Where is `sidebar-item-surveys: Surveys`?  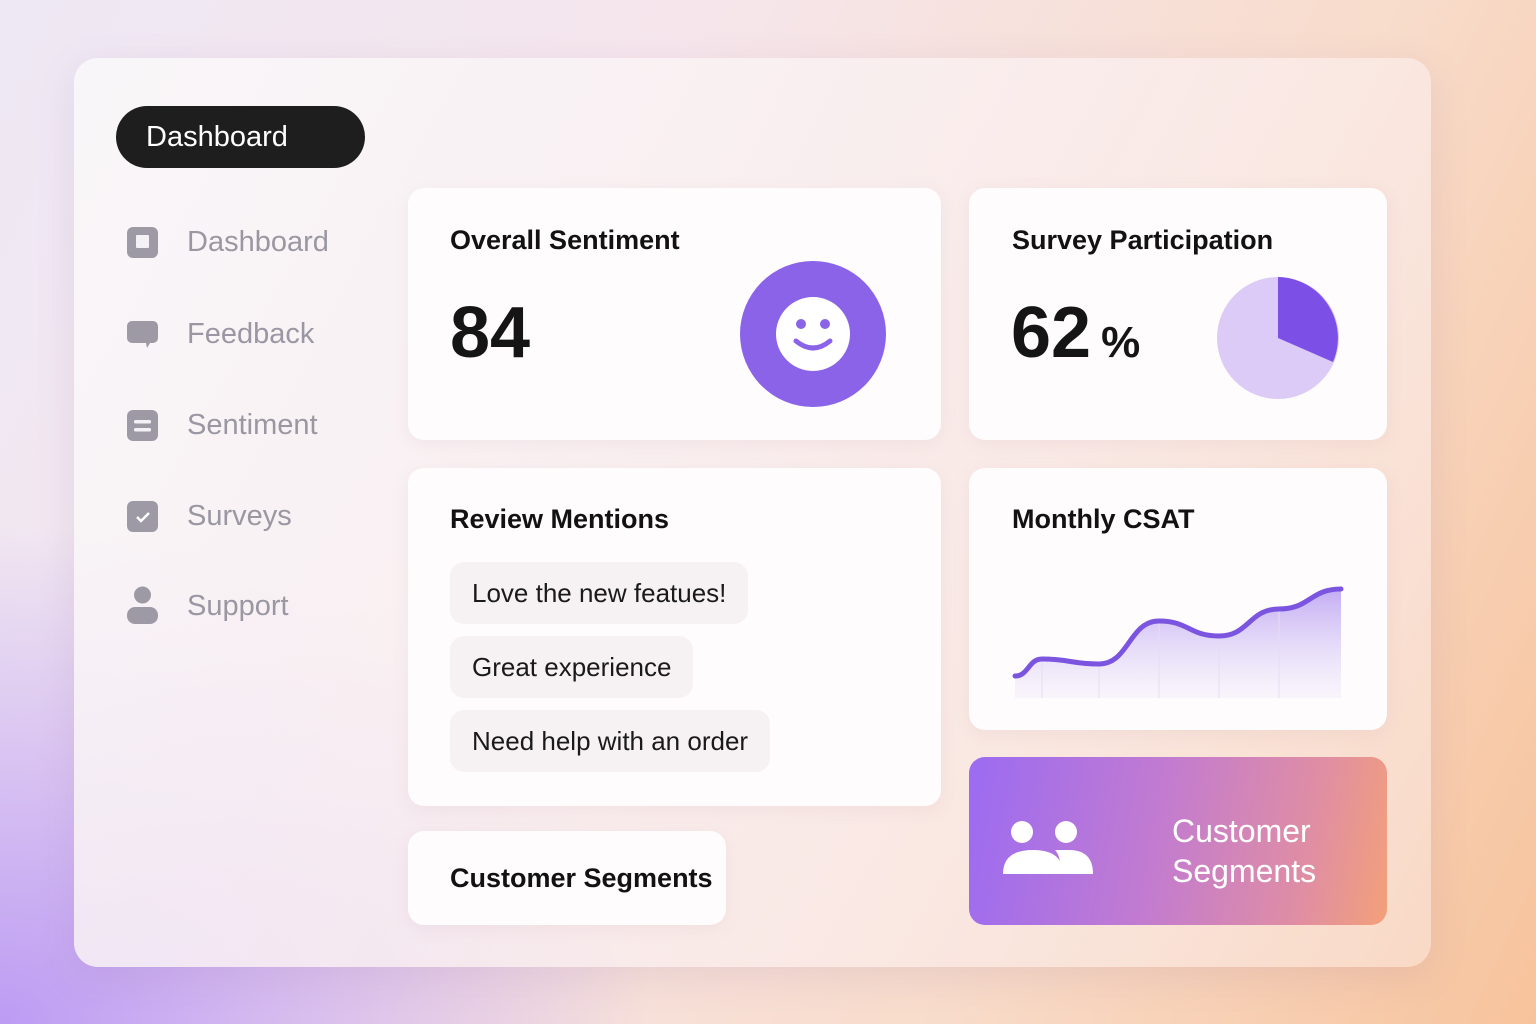
sidebar-item-surveys: Surveys is located at coordinates (246, 516).